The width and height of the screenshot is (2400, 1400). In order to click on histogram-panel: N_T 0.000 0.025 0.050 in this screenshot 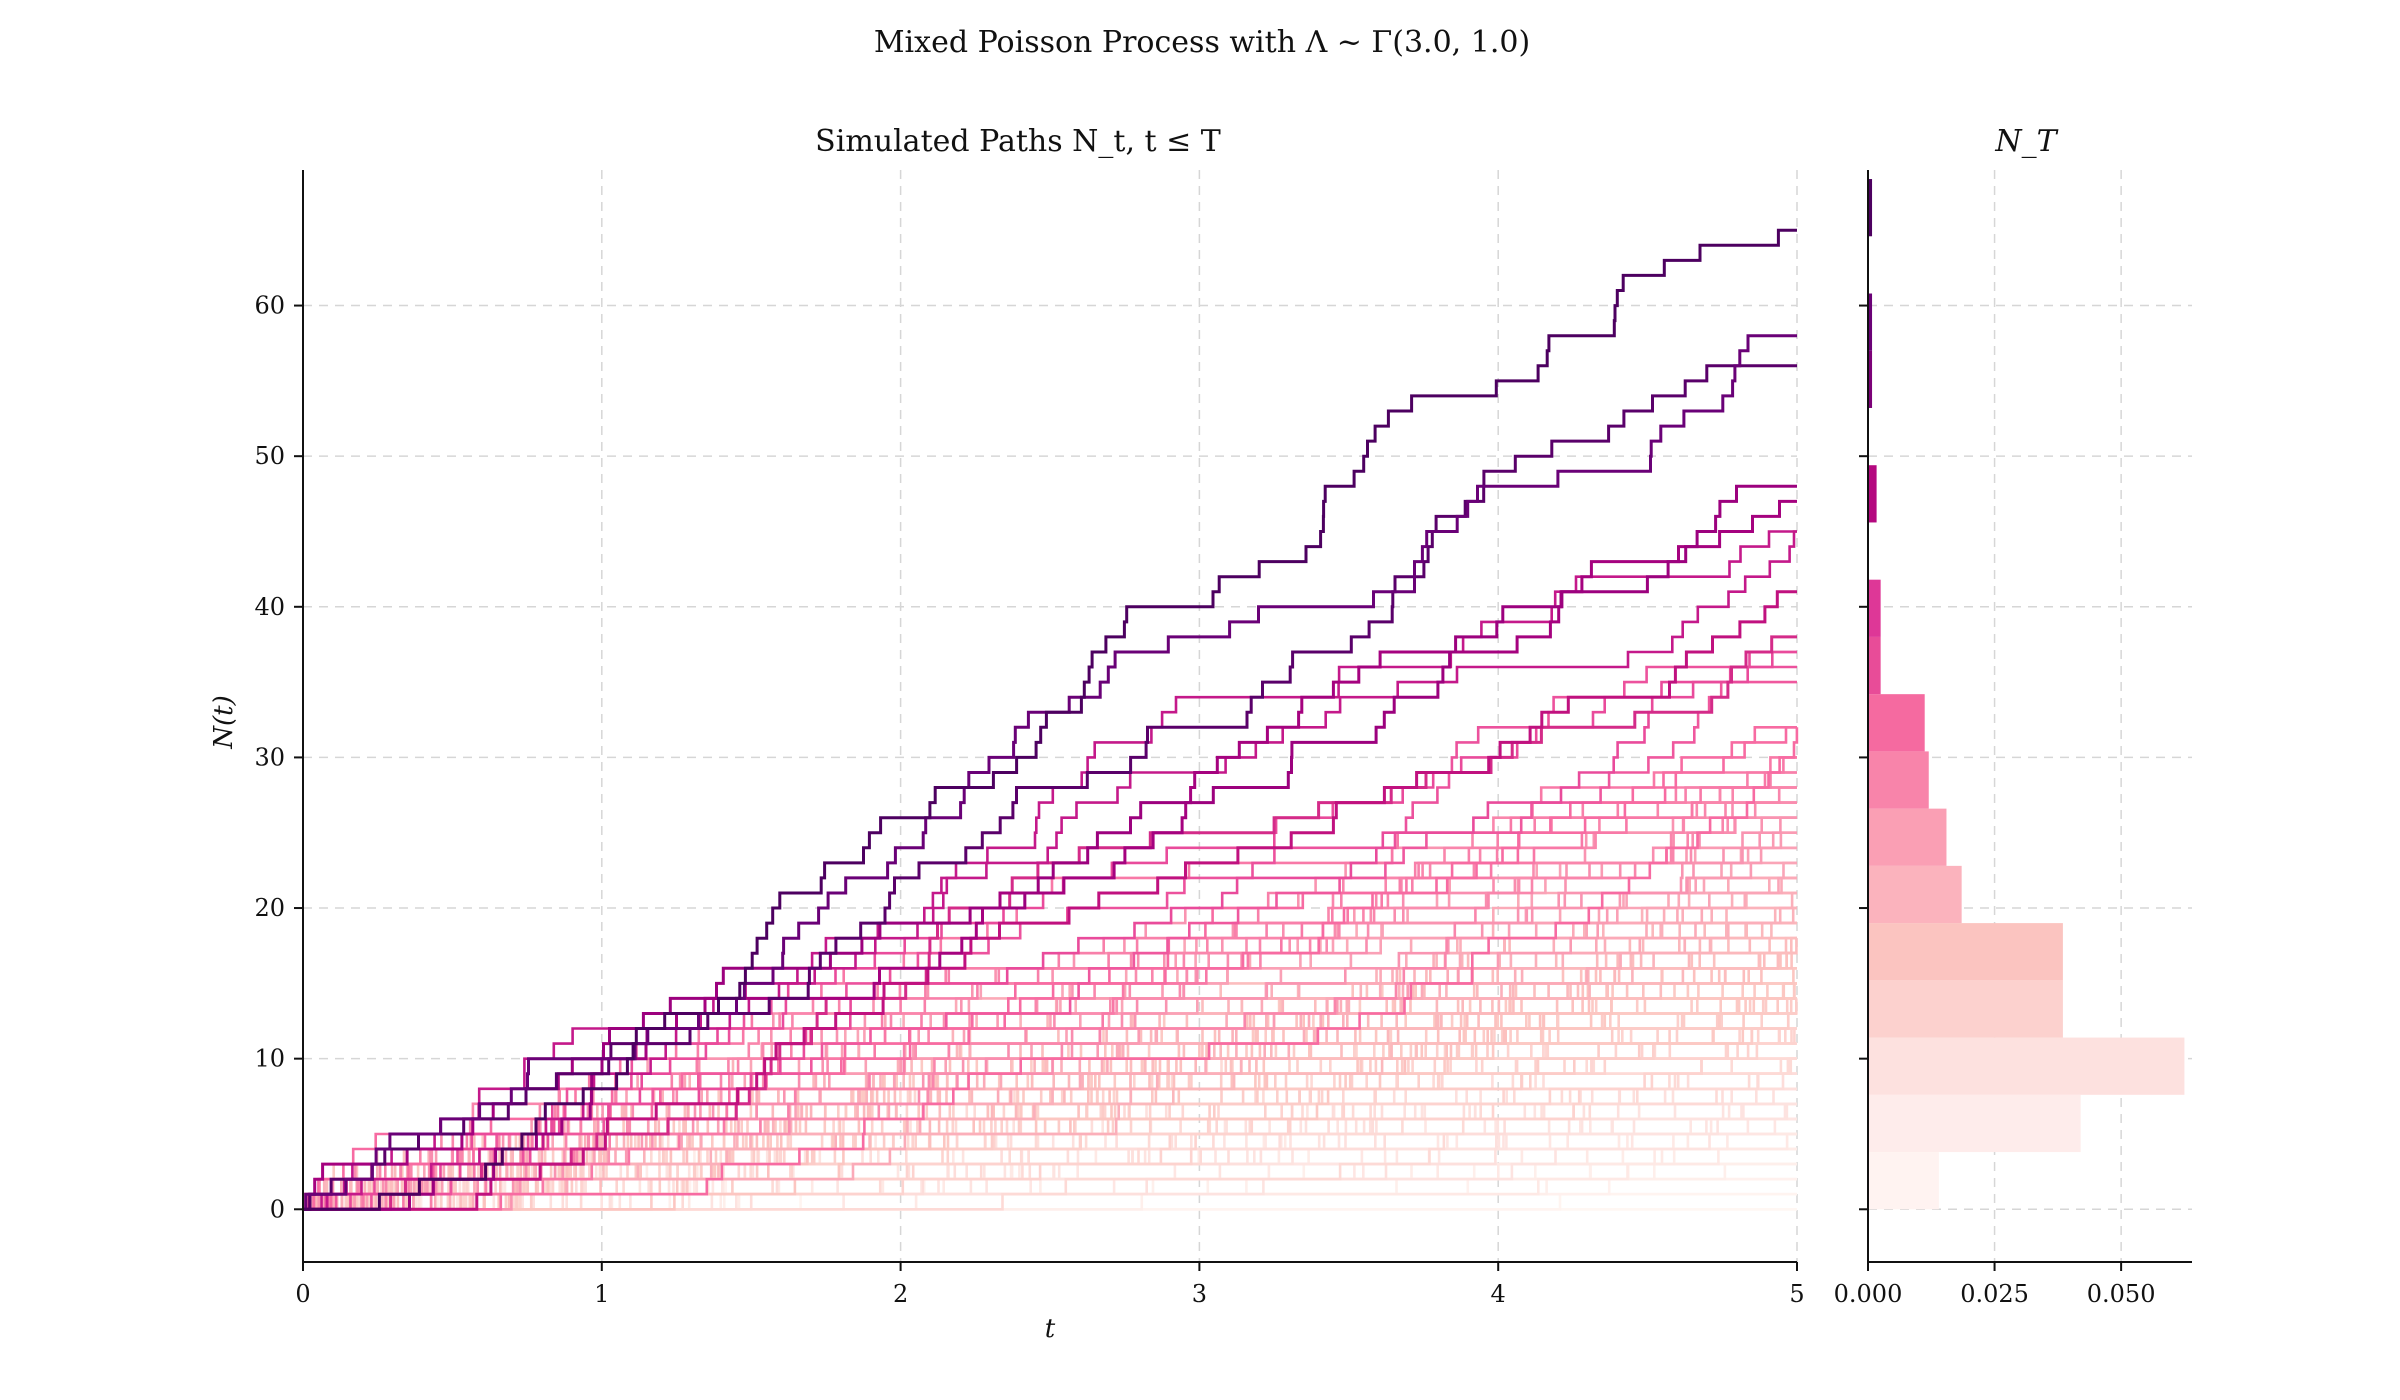, I will do `click(2013, 716)`.